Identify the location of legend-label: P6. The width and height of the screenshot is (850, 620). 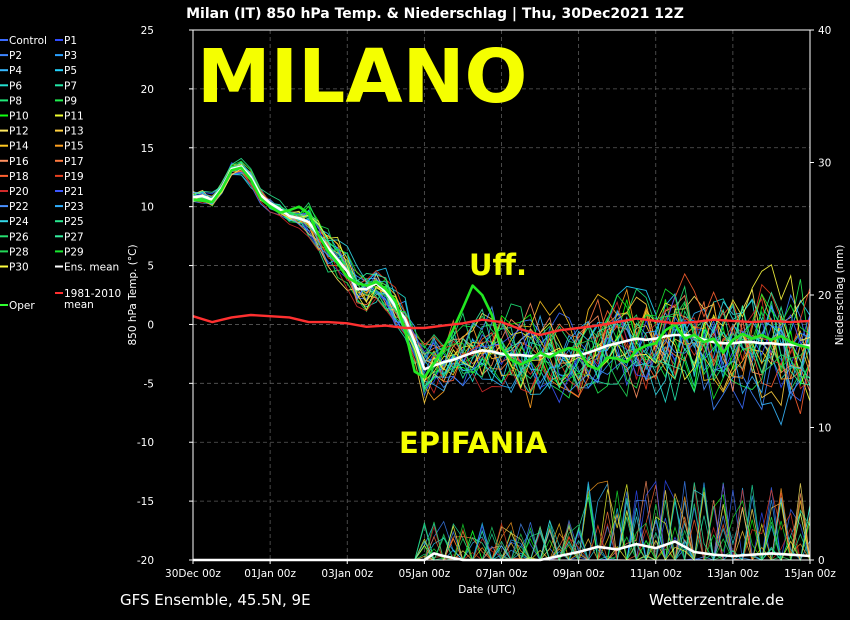
(15, 86).